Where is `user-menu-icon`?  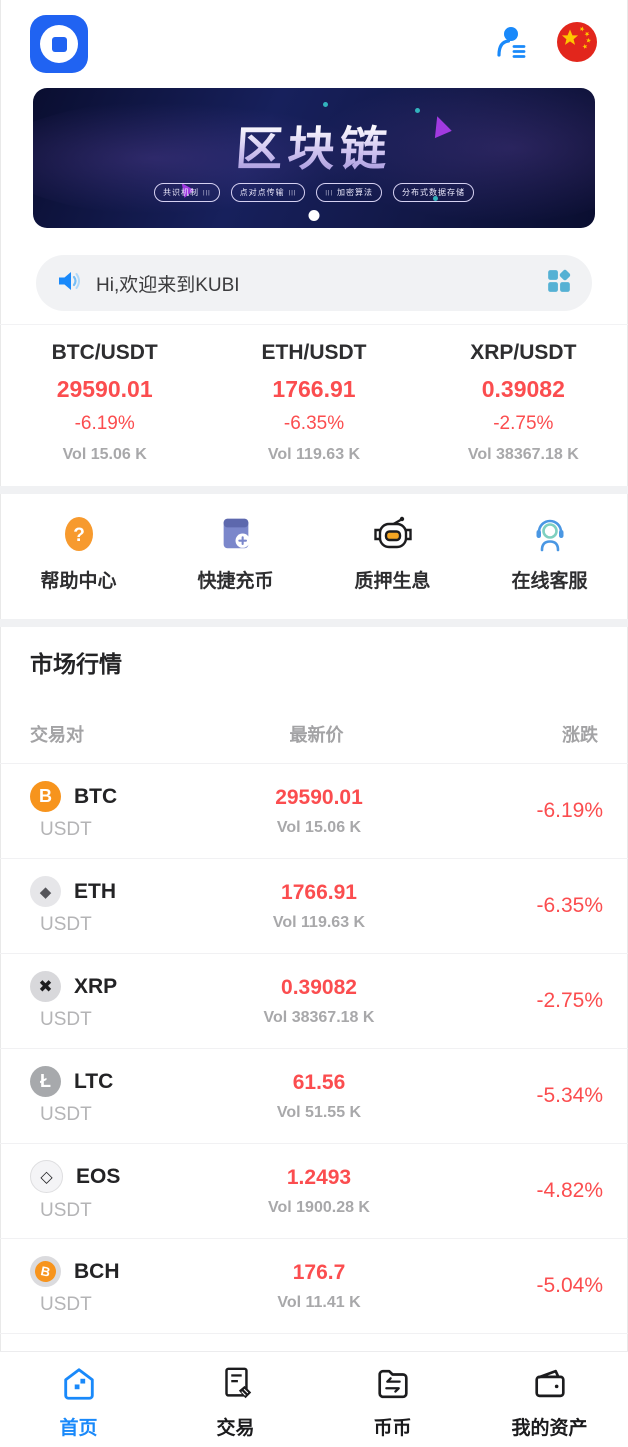 user-menu-icon is located at coordinates (510, 44).